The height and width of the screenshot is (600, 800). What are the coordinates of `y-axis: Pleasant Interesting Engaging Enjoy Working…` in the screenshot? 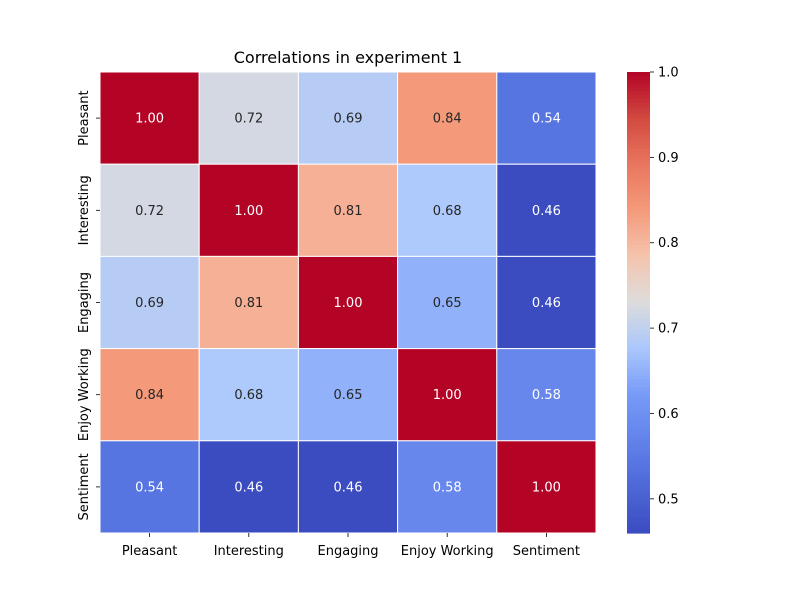 It's located at (88, 305).